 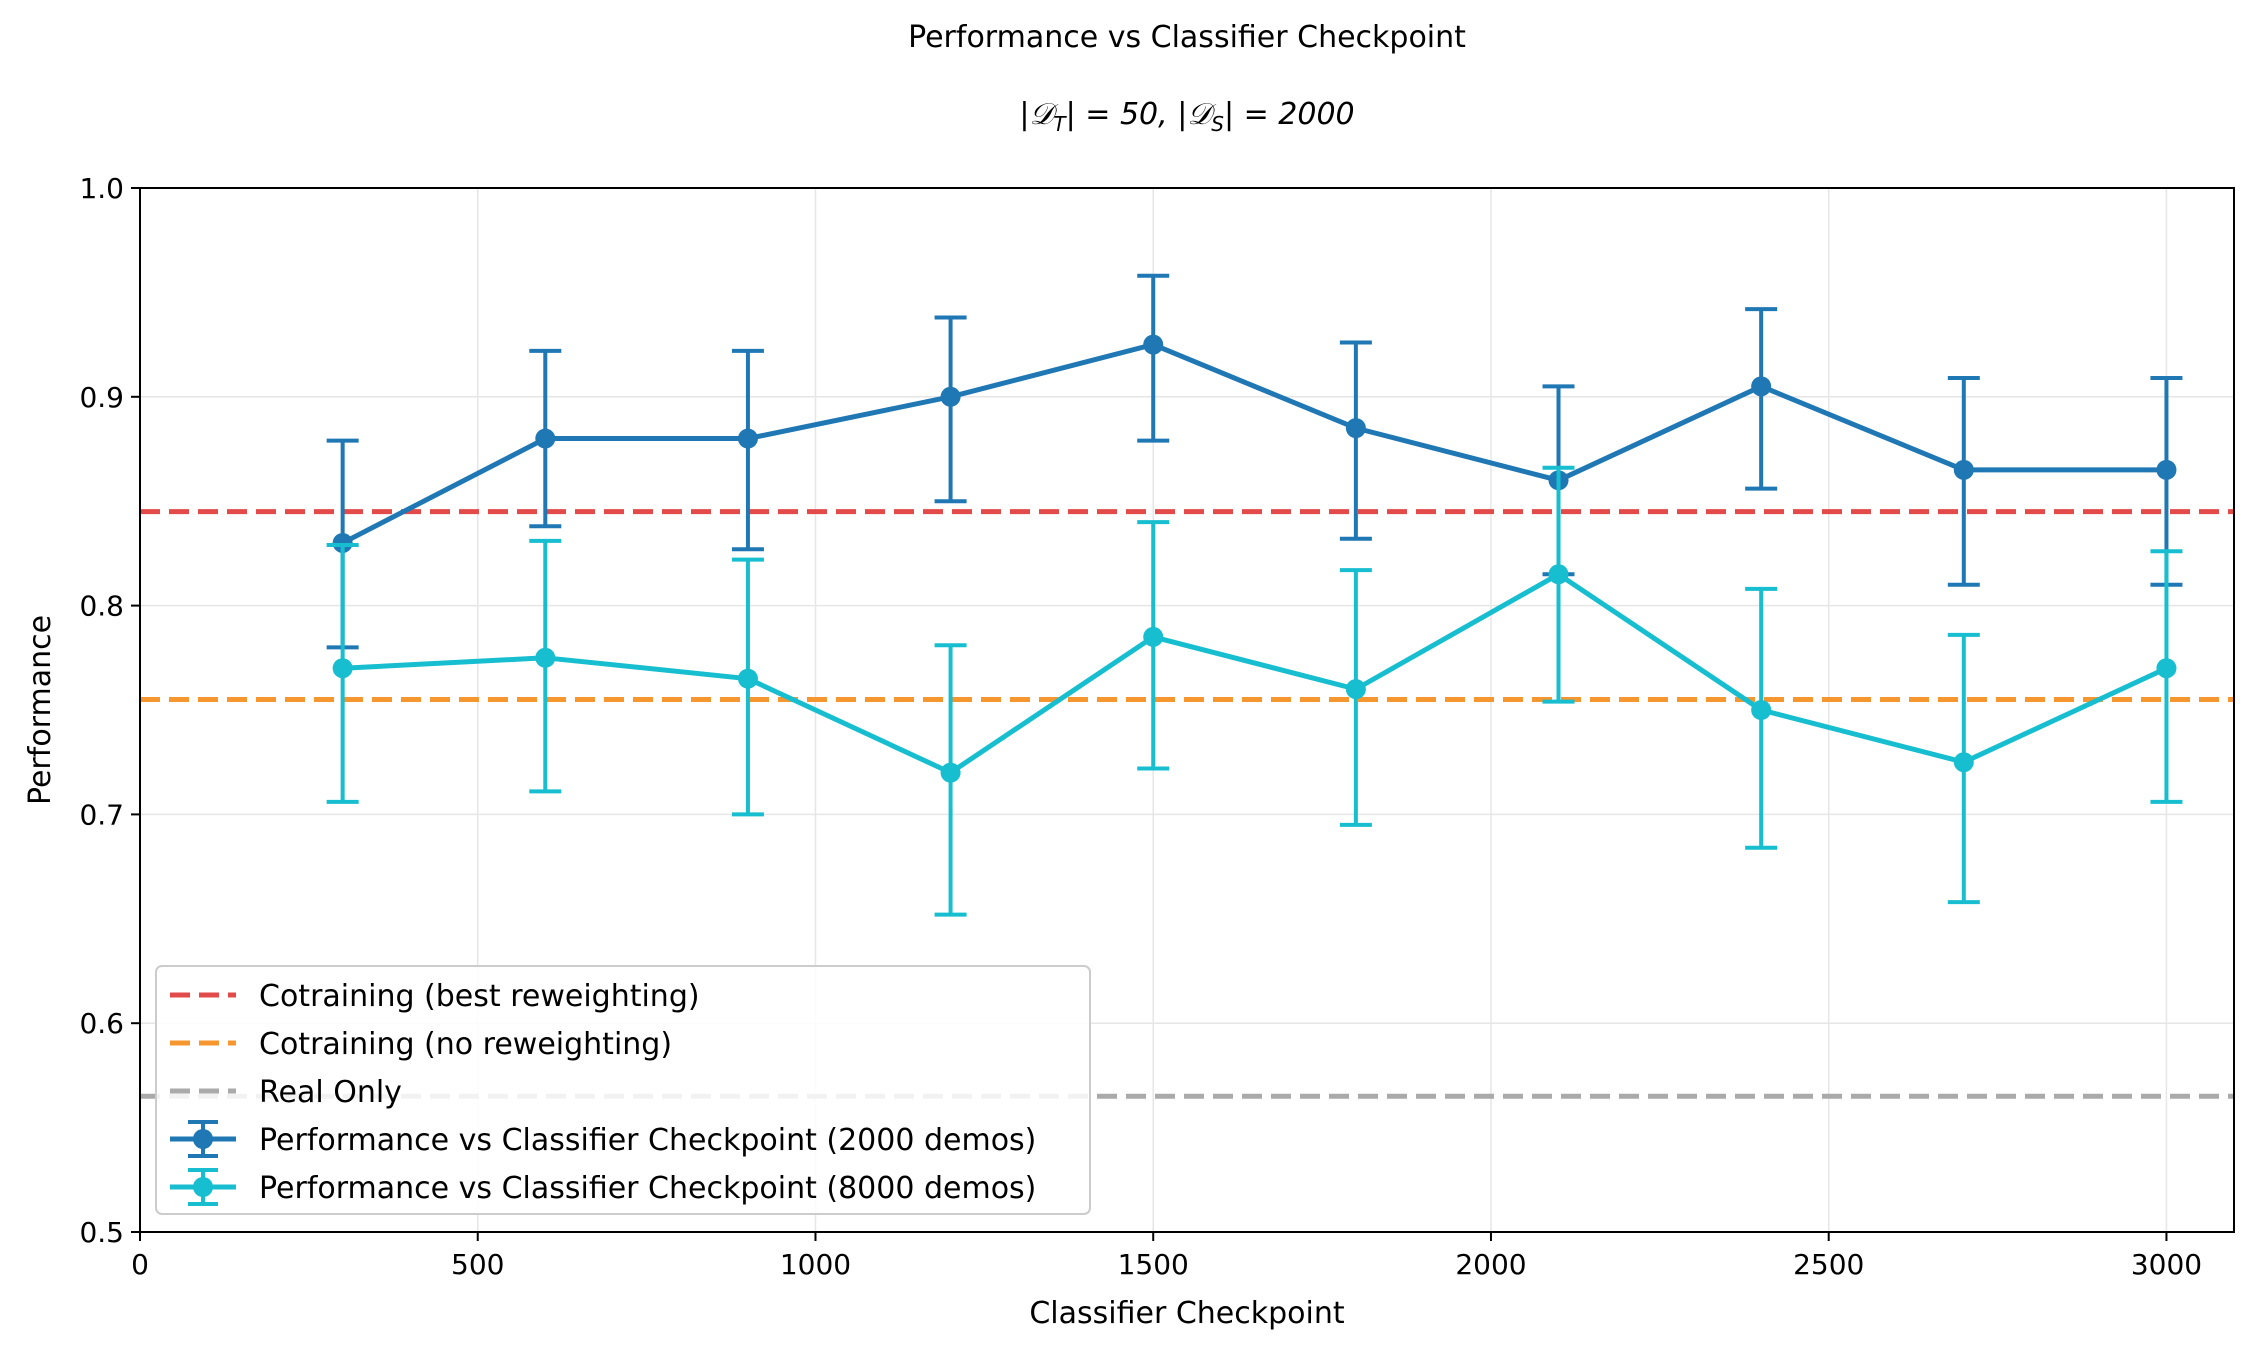 I want to click on y-tick-label: 0.7, so click(x=101, y=814).